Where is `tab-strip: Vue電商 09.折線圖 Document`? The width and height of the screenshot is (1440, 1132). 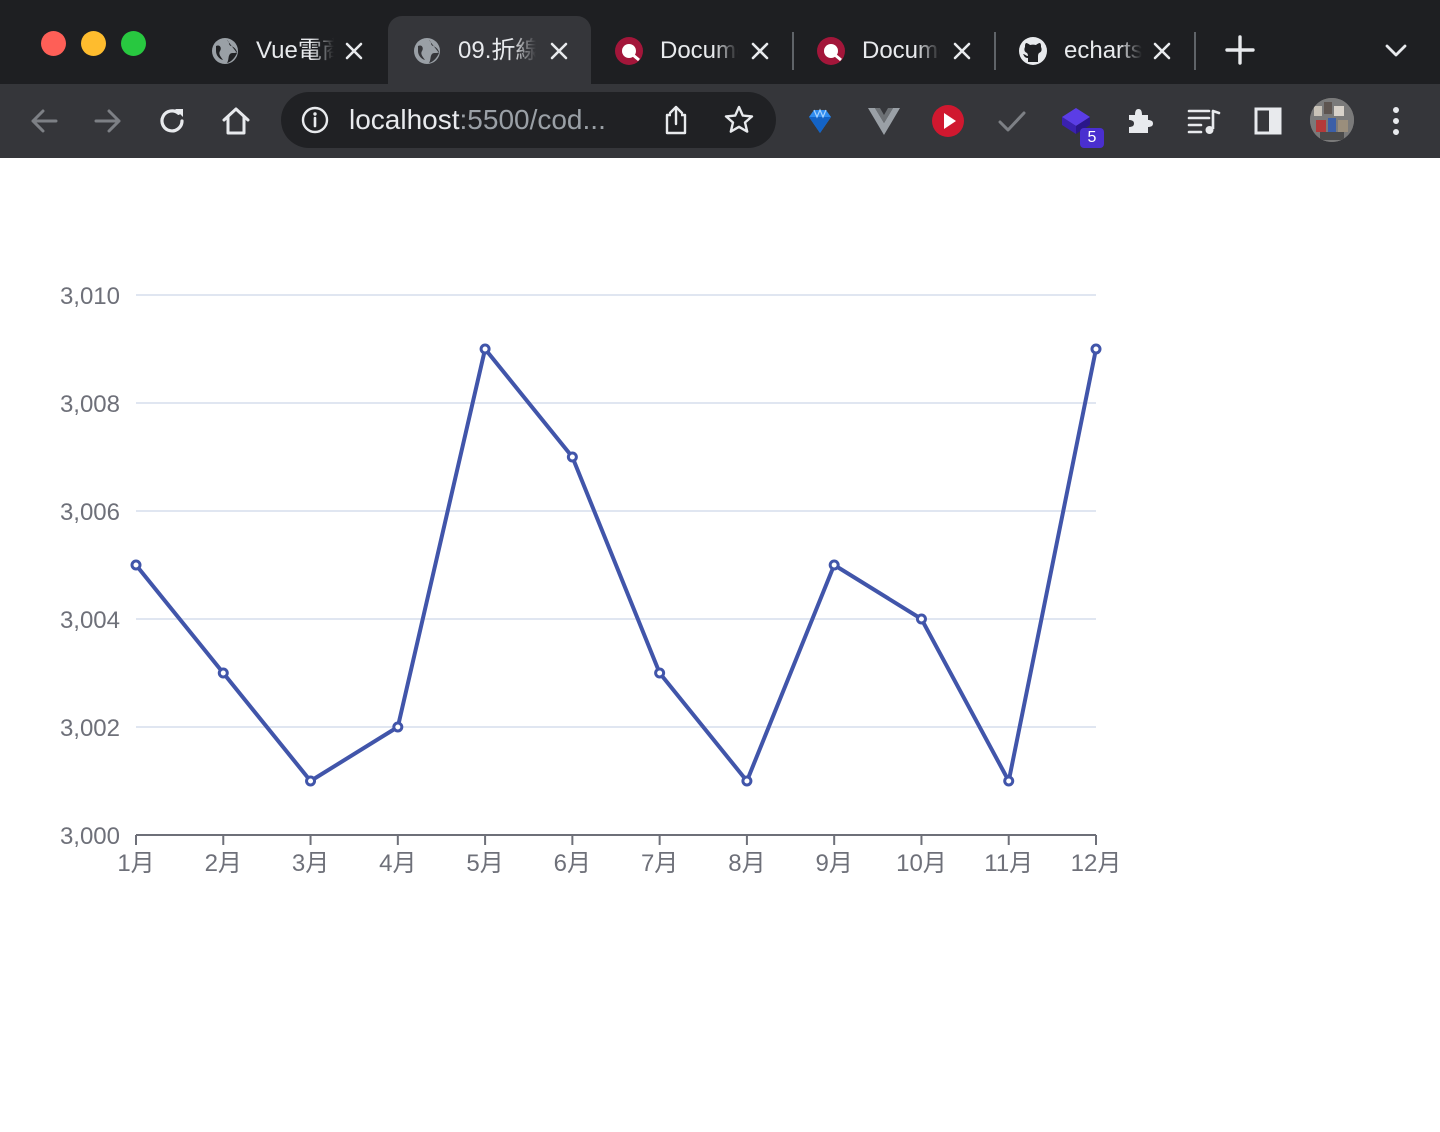
tab-strip: Vue電商 09.折線圖 Document is located at coordinates (720, 42).